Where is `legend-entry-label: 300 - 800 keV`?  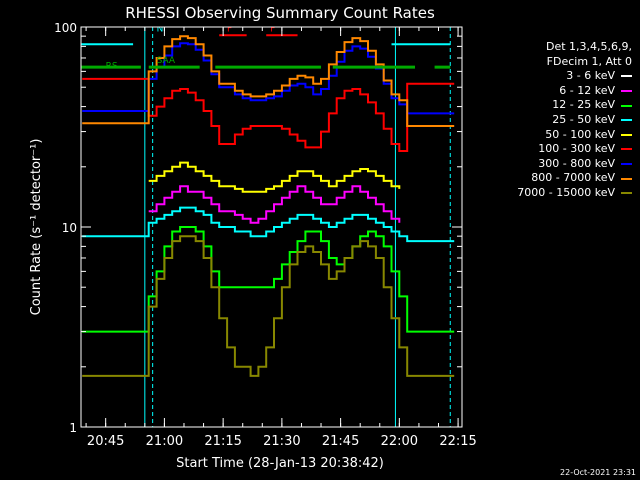 legend-entry-label: 300 - 800 keV is located at coordinates (576, 163).